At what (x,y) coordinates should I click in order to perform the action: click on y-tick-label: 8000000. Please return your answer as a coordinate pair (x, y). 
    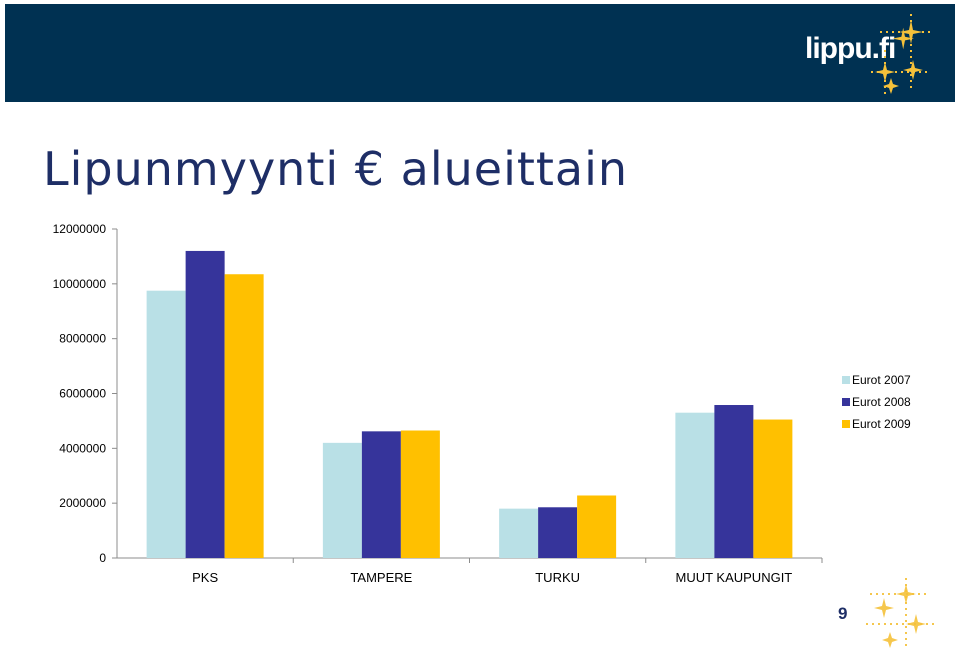
    Looking at the image, I should click on (82, 339).